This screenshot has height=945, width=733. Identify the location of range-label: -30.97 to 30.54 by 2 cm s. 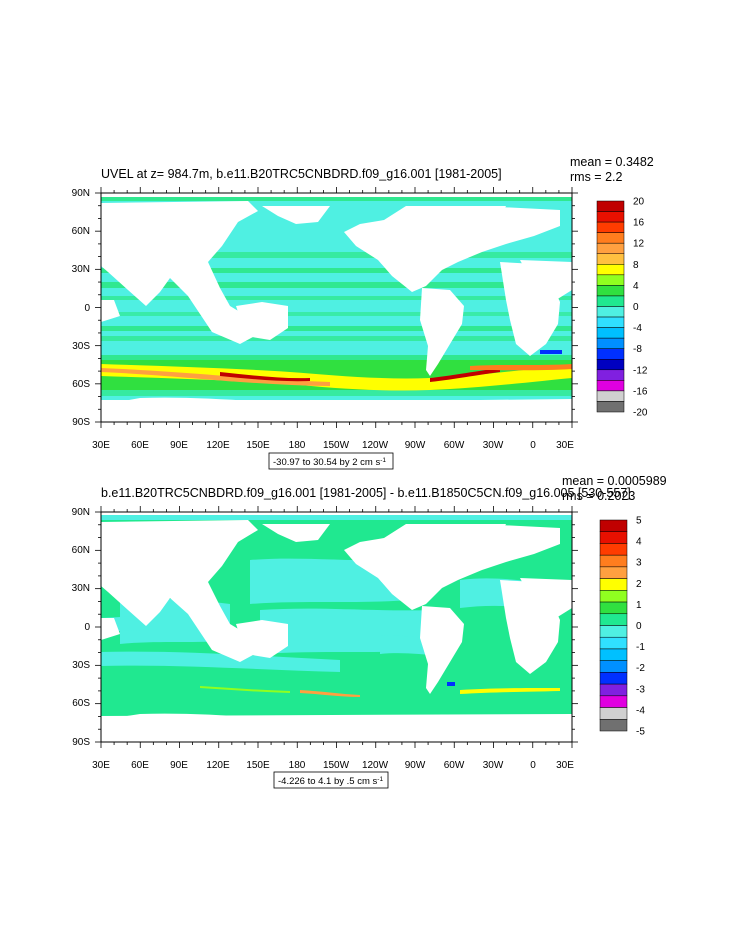
(326, 462).